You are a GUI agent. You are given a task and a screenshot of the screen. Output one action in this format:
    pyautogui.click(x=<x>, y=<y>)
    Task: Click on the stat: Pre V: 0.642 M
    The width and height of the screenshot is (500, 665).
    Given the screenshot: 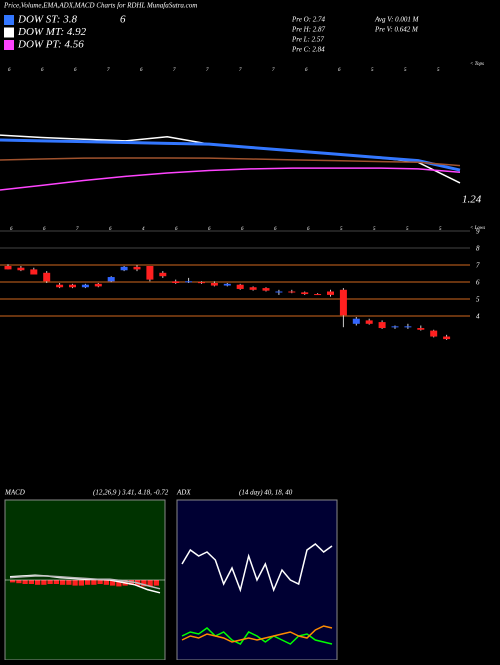 What is the action you would take?
    pyautogui.click(x=396, y=30)
    